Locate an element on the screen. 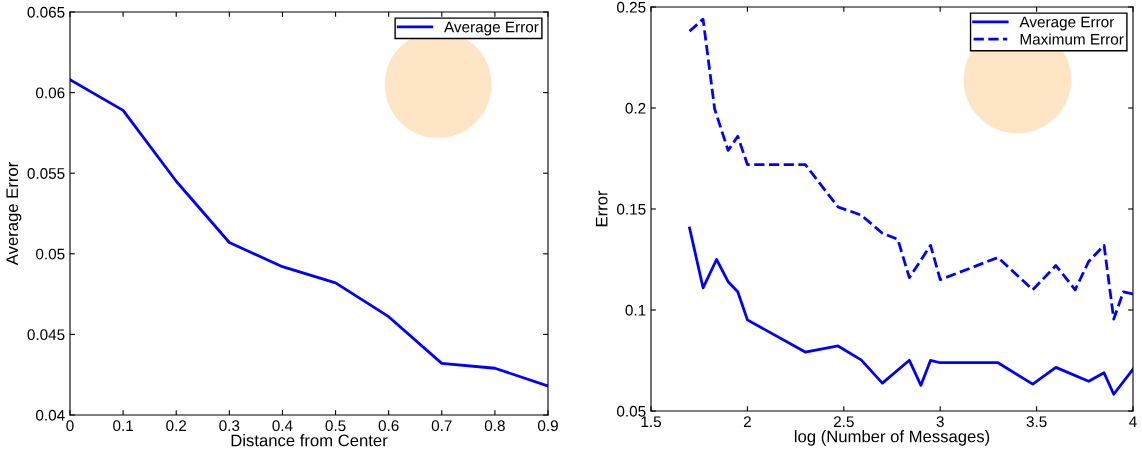 This screenshot has height=457, width=1142. x-tick-label: 0.6 is located at coordinates (388, 426).